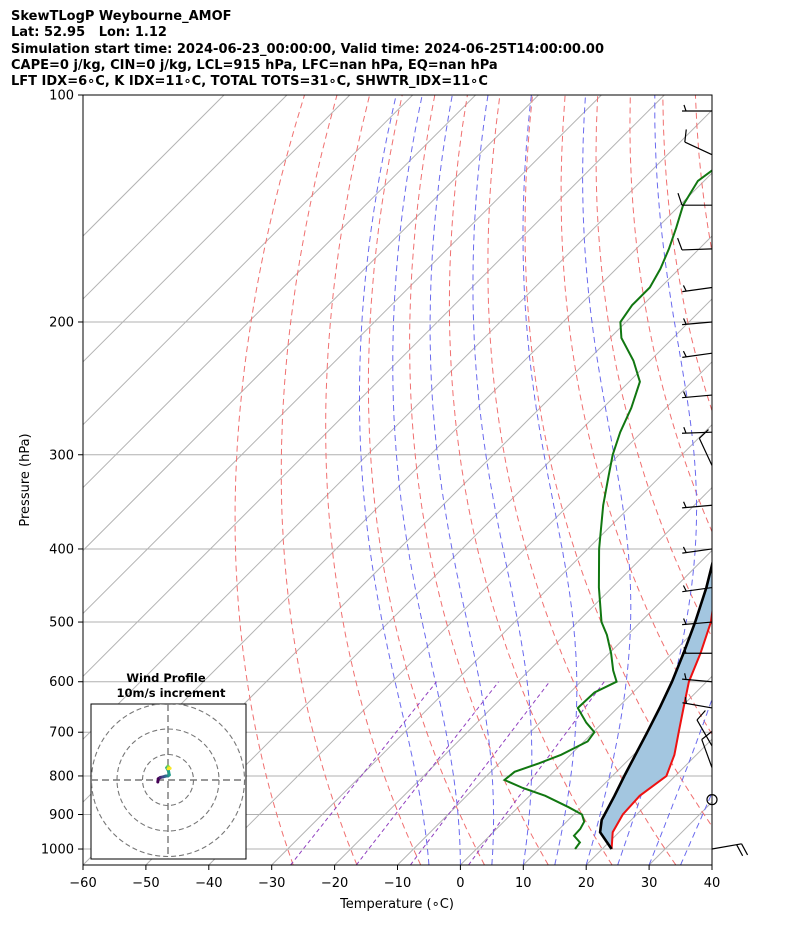 This screenshot has height=937, width=794. I want to click on y-tick-label: 200, so click(61, 322).